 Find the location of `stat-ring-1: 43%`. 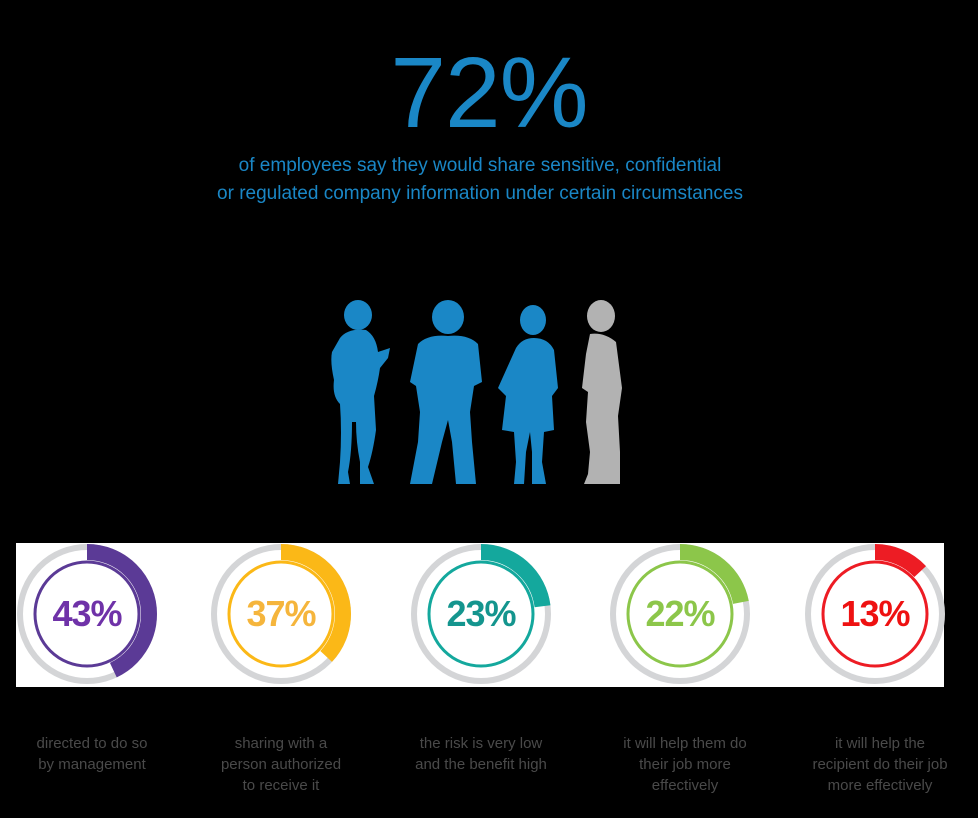

stat-ring-1: 43% is located at coordinates (87, 614).